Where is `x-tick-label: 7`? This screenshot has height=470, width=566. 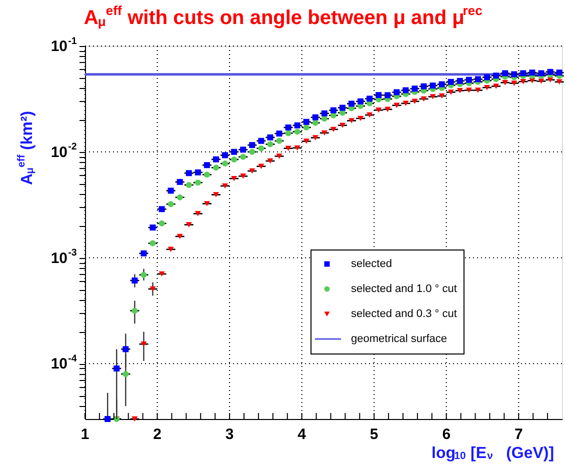 x-tick-label: 7 is located at coordinates (518, 434).